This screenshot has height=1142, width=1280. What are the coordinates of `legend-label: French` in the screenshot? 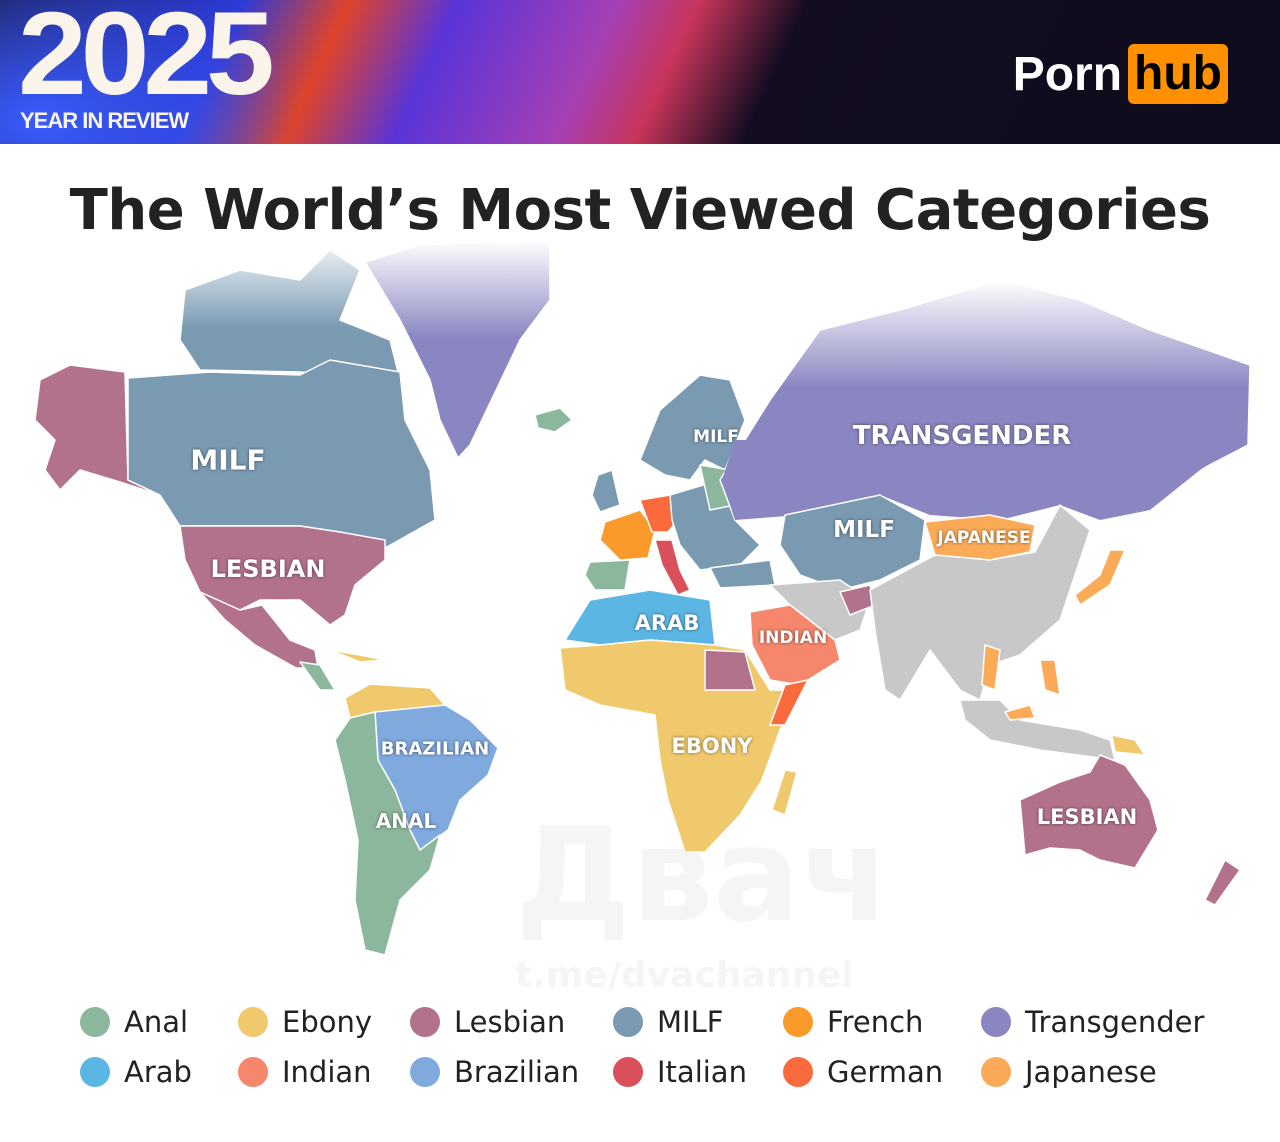 It's located at (875, 1022).